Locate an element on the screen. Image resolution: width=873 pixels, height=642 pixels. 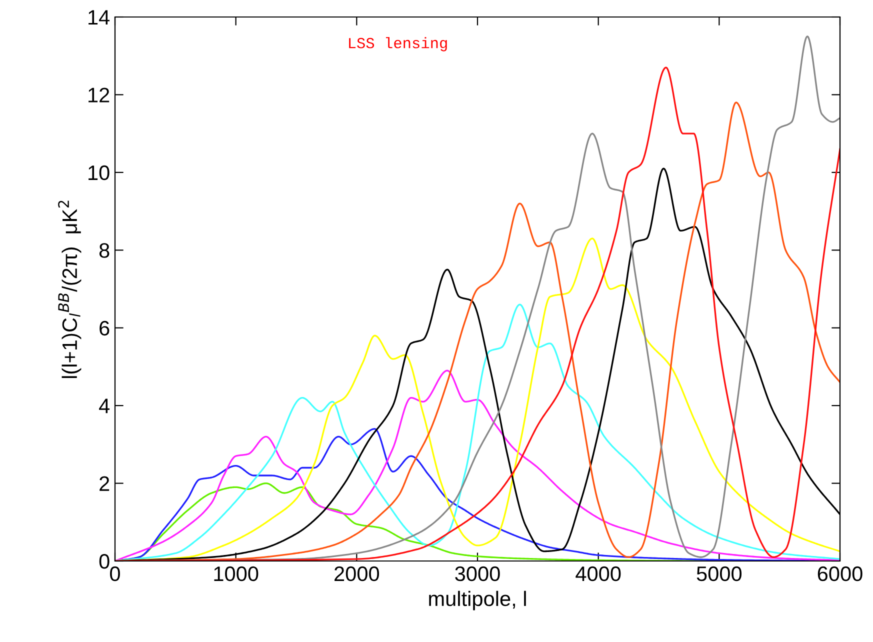
y-tick-label: 8 is located at coordinates (104, 250).